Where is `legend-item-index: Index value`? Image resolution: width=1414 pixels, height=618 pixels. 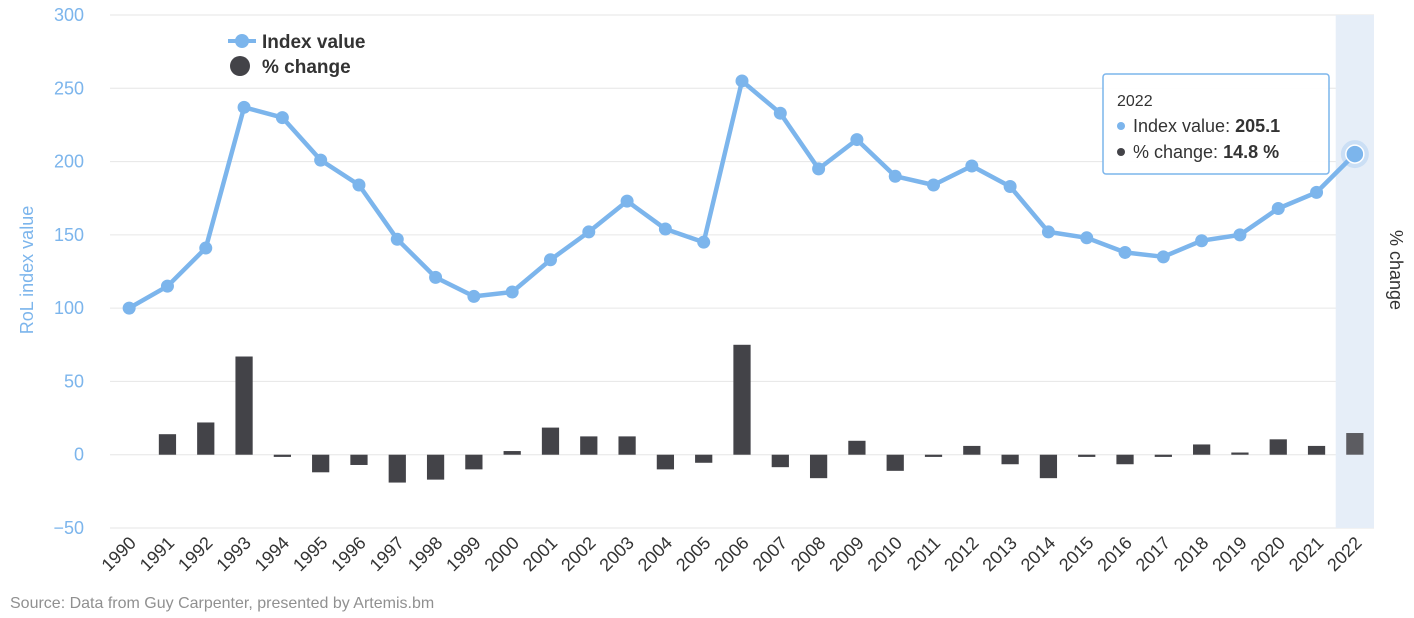
legend-item-index: Index value is located at coordinates (297, 42).